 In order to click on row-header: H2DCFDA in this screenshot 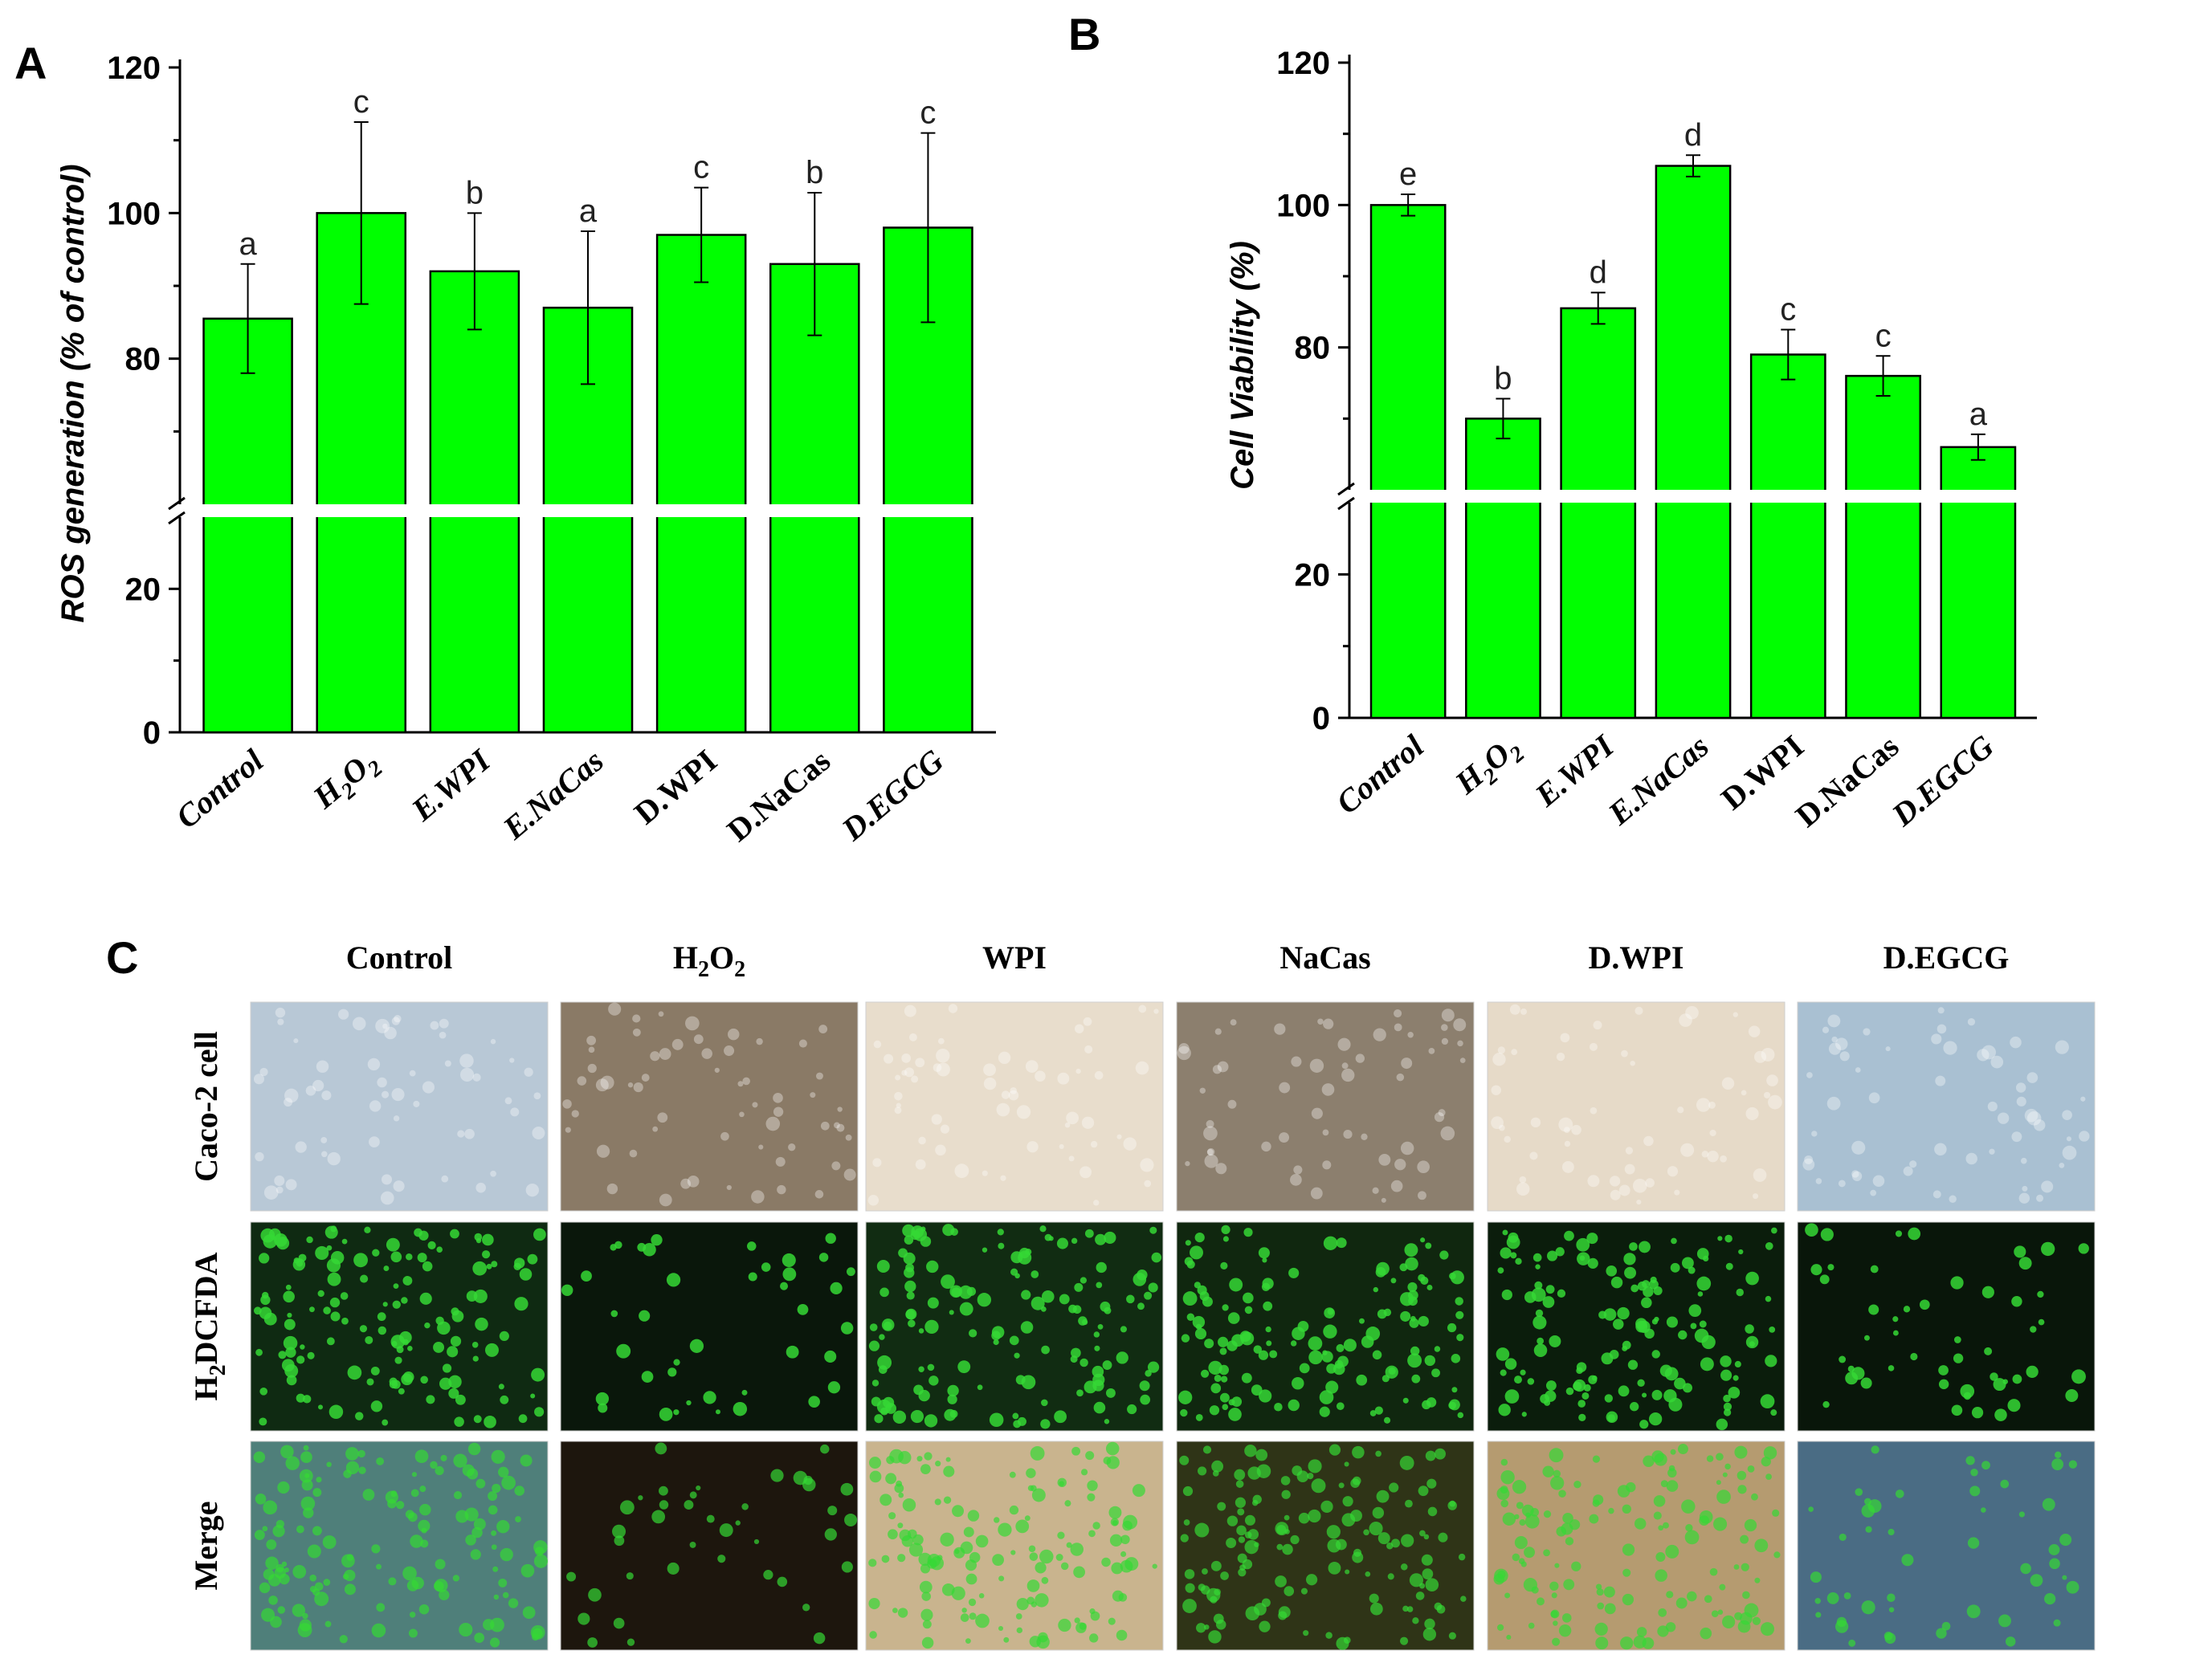, I will do `click(209, 1326)`.